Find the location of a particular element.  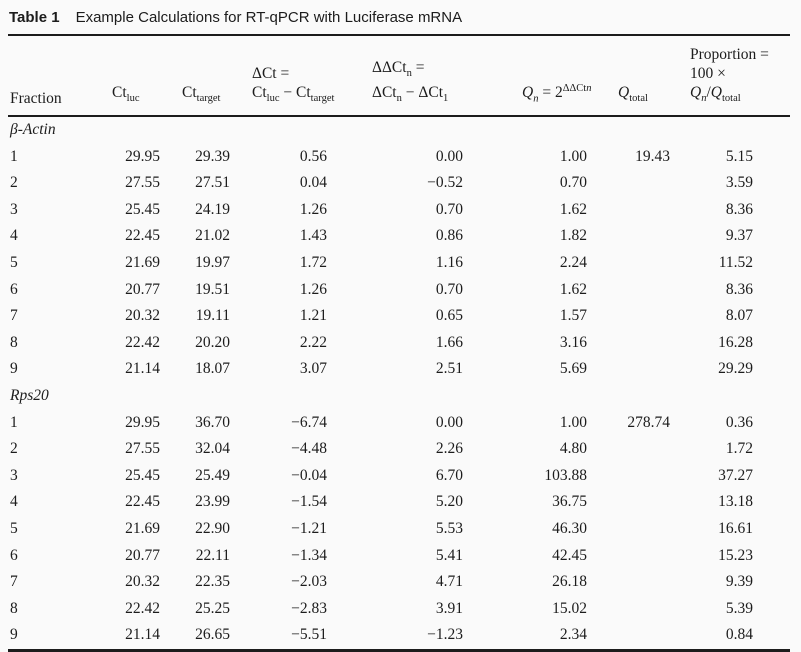

table-cell: 25.45 is located at coordinates (142, 209).